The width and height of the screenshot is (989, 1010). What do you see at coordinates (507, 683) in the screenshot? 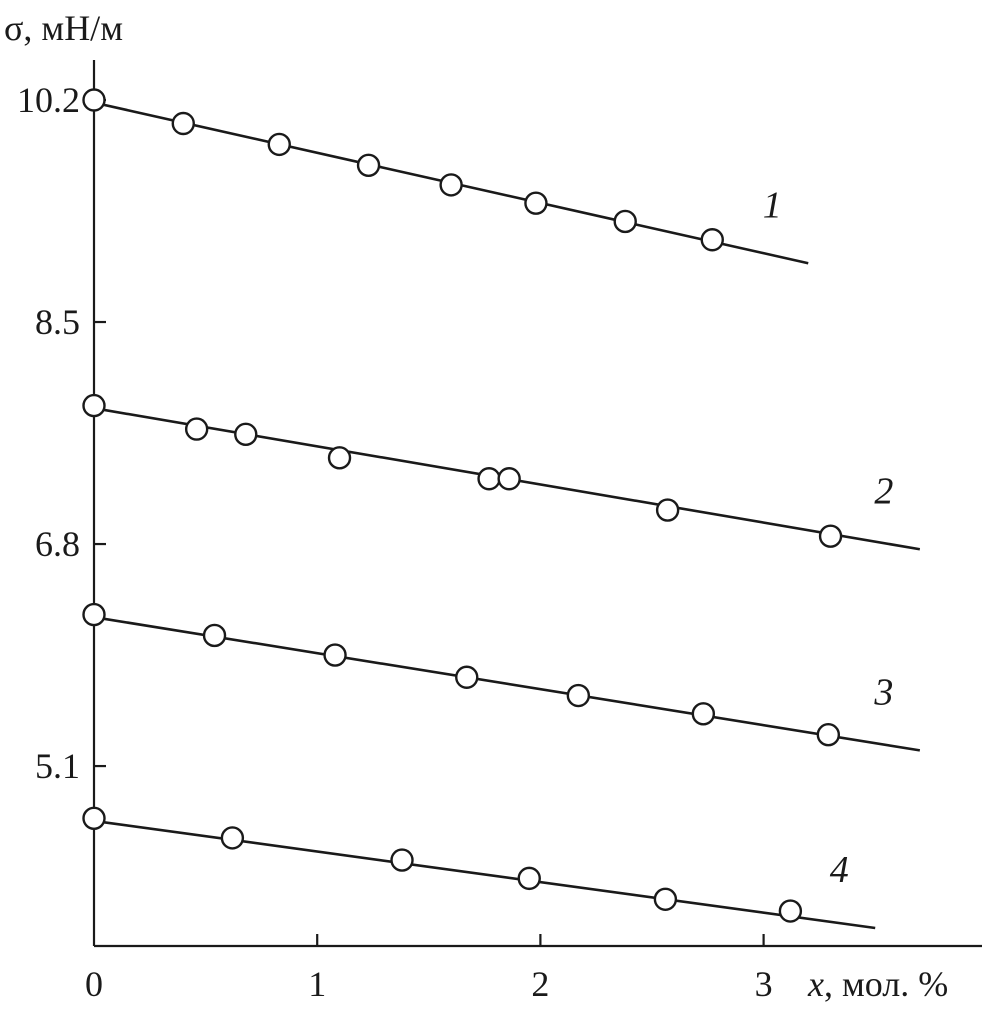
I see `series-3-fit-line` at bounding box center [507, 683].